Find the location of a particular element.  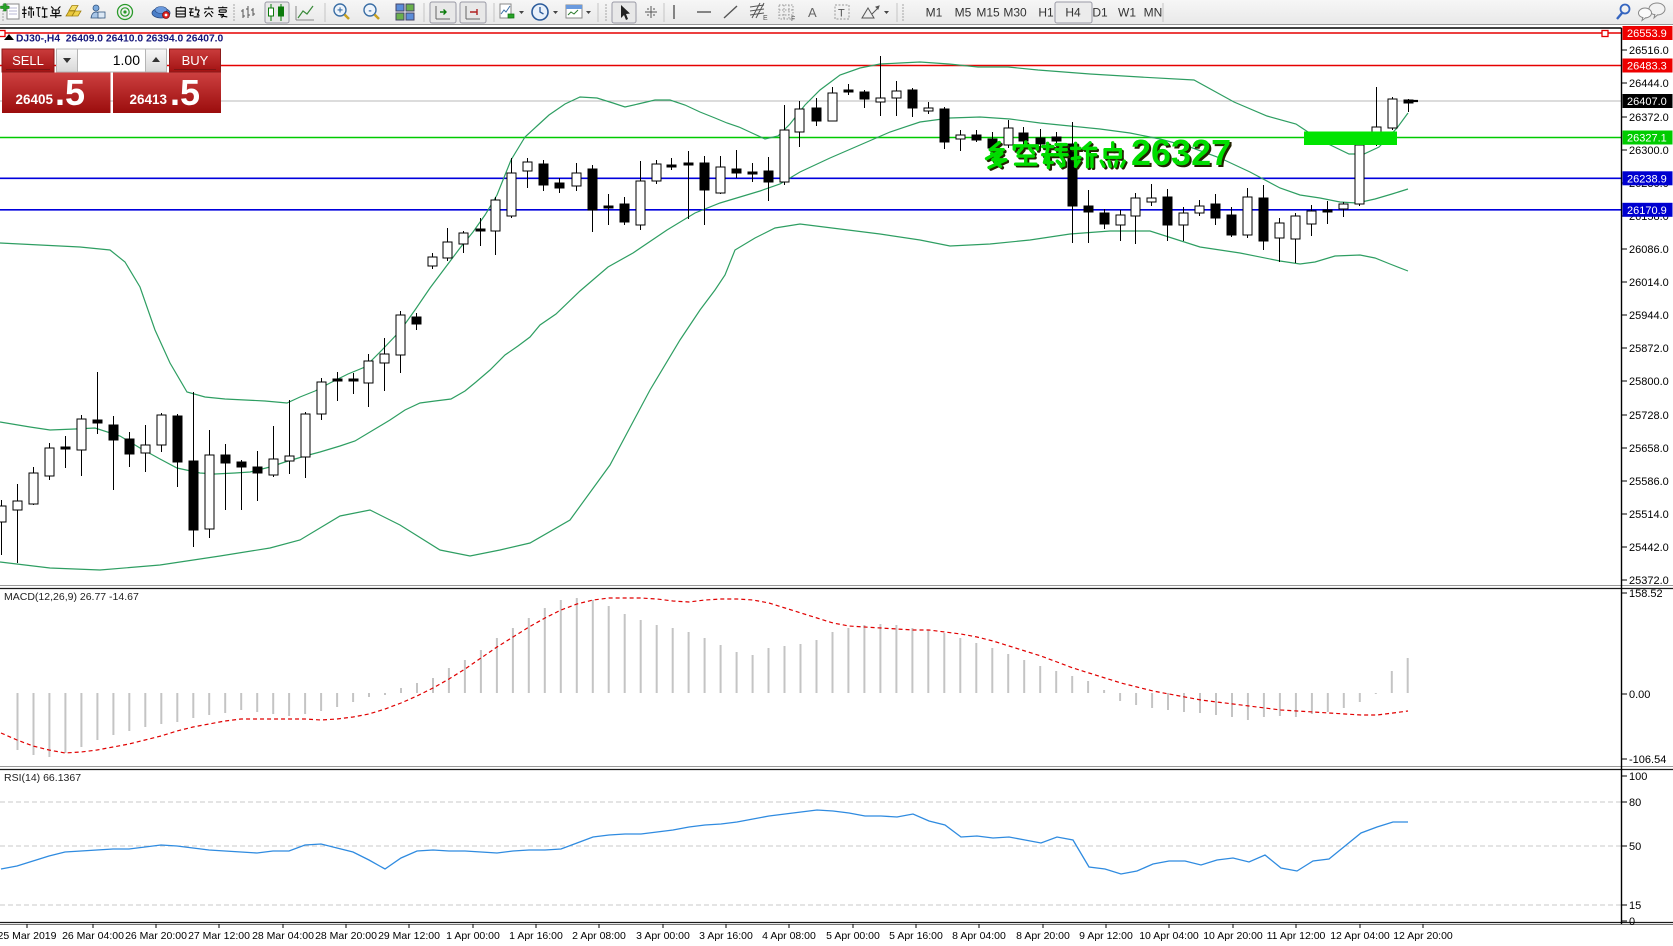

svg-text: 29 Mar 12:00 is located at coordinates (409, 936).